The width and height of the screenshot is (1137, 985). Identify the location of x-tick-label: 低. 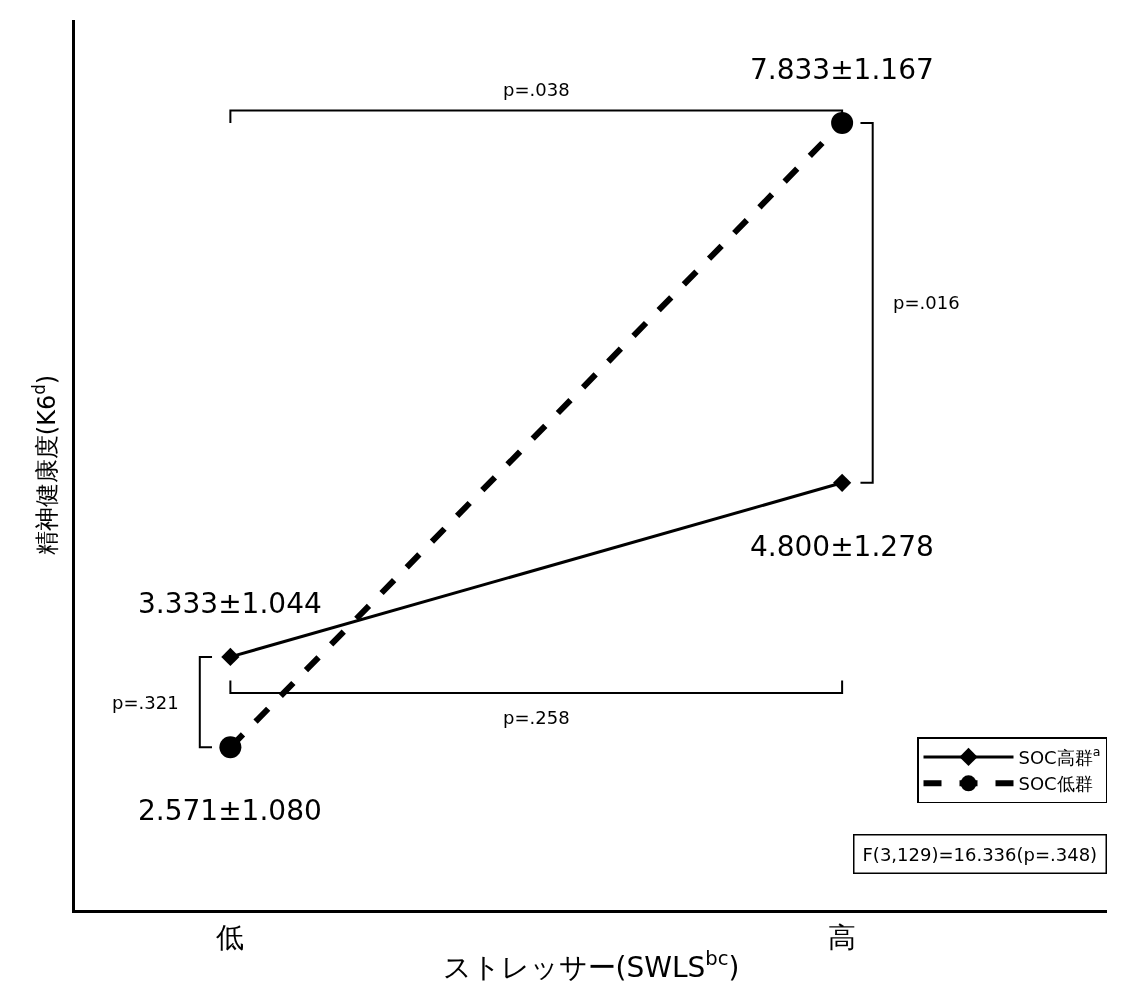
(230, 937).